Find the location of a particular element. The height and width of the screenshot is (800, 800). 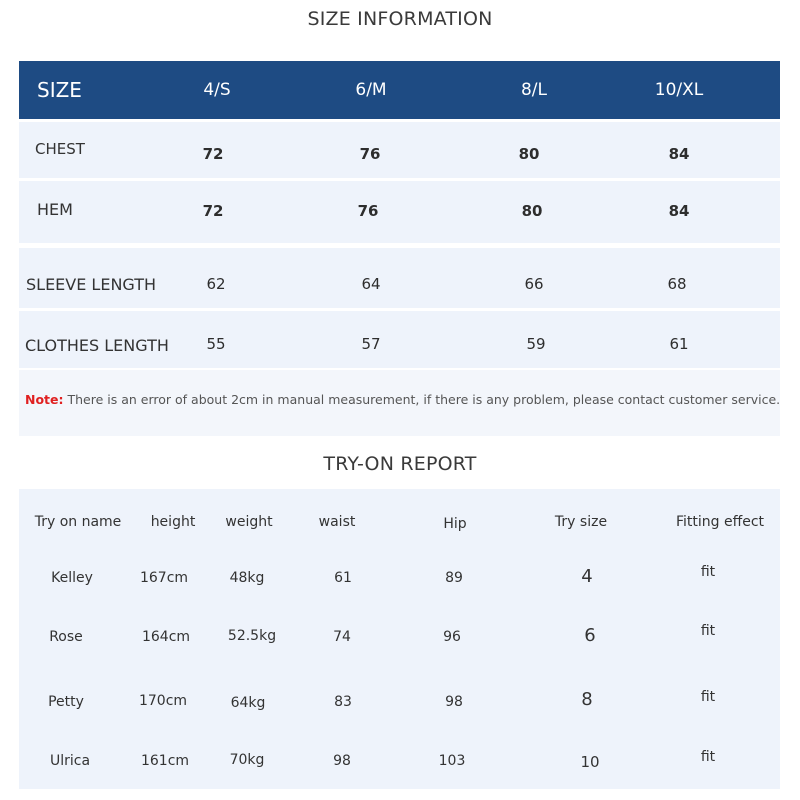

tryon-size: 6 is located at coordinates (590, 635).